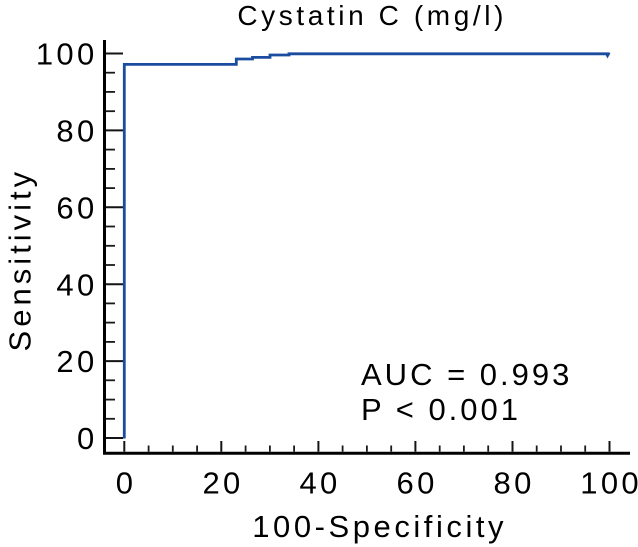  What do you see at coordinates (441, 409) in the screenshot?
I see `svg-text: P < 0.001` at bounding box center [441, 409].